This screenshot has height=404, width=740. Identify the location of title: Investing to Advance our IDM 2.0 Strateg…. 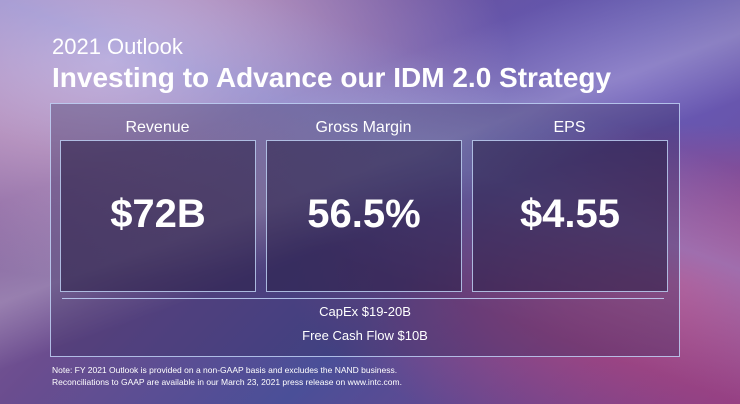
(332, 77).